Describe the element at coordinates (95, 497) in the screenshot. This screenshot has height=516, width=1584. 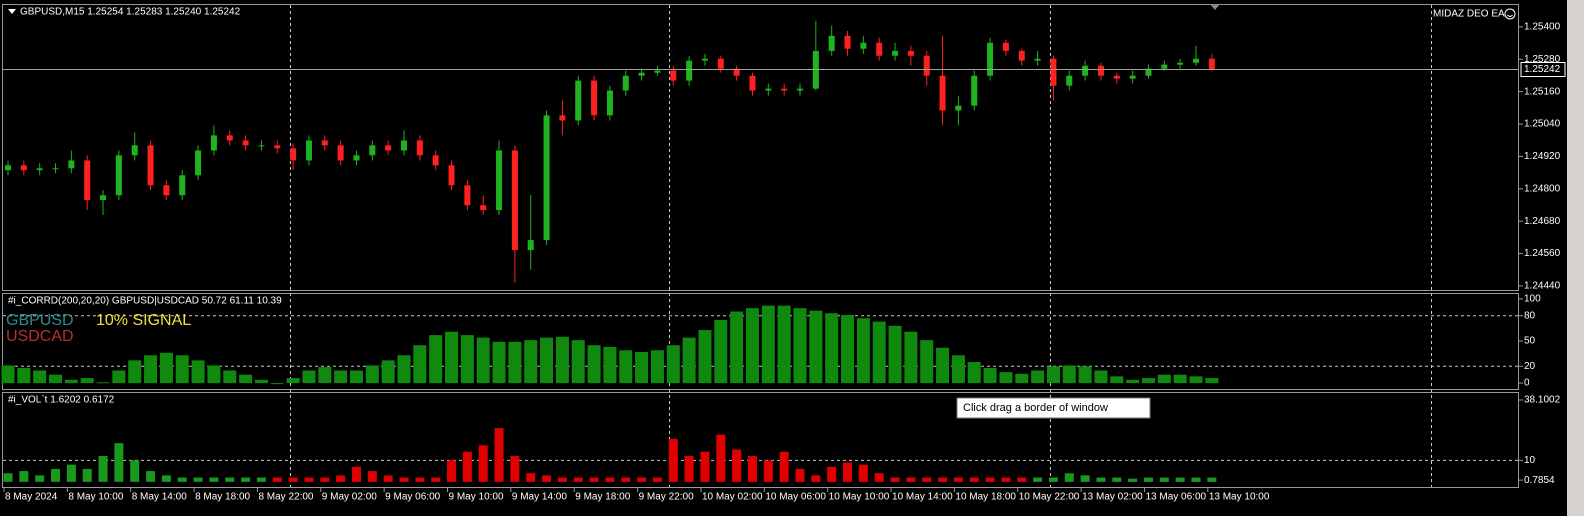
I see `x-tick-label: 8 May 10:00` at that location.